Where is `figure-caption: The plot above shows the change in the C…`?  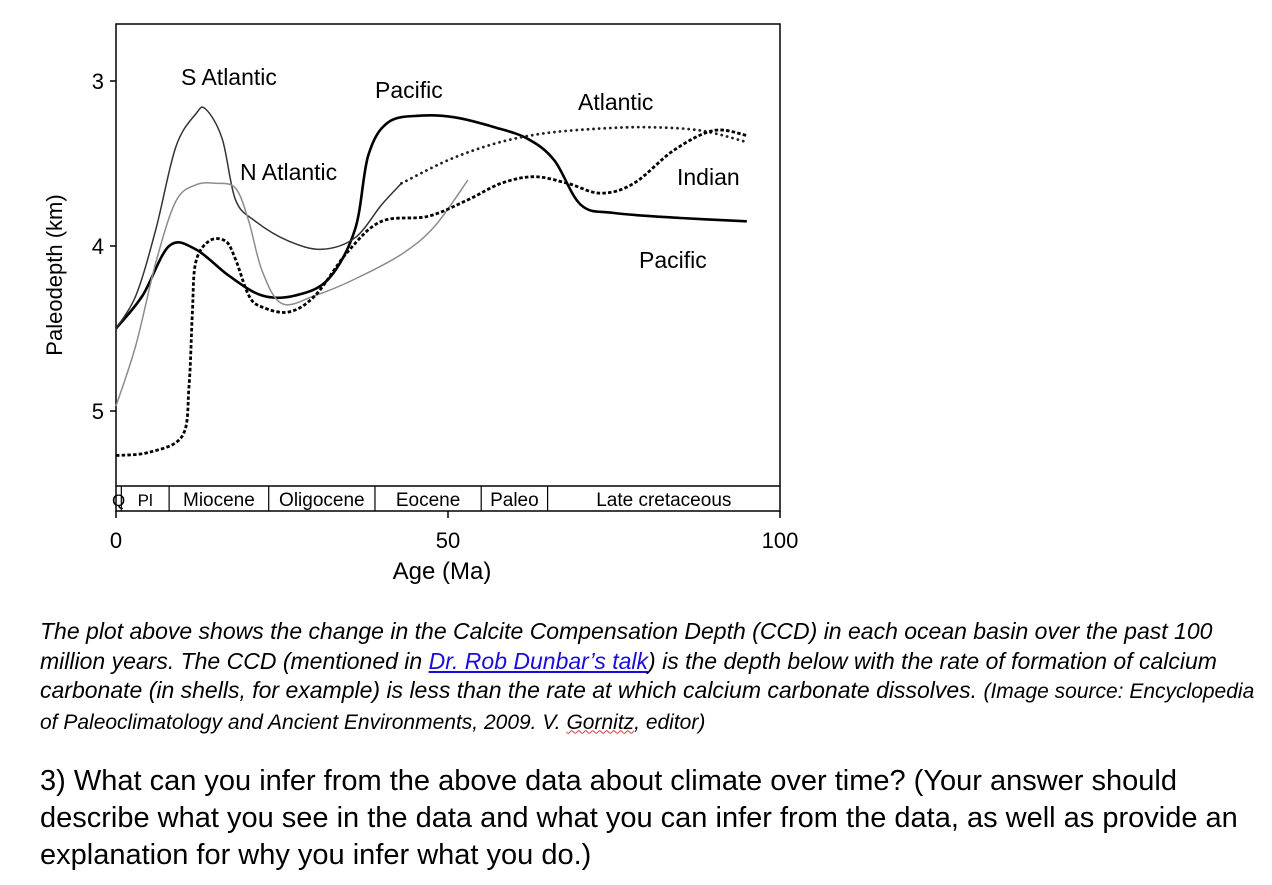
figure-caption: The plot above shows the change in the C… is located at coordinates (650, 677).